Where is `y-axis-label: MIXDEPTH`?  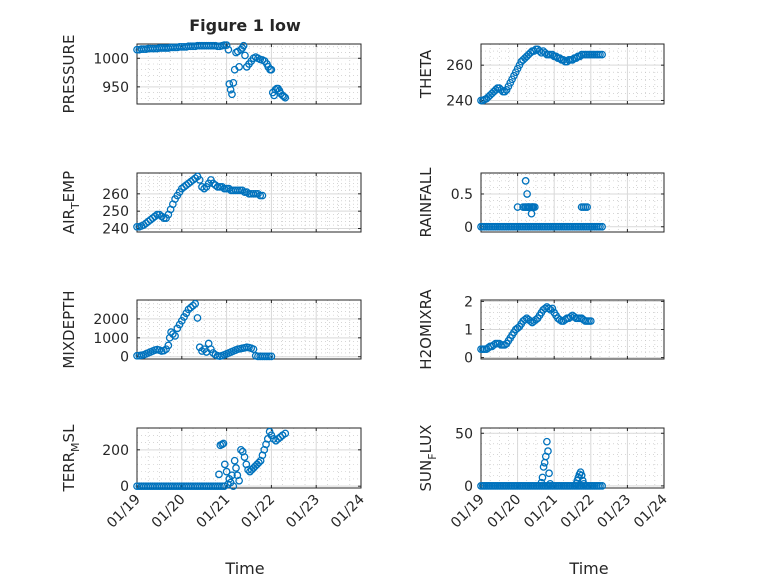 y-axis-label: MIXDEPTH is located at coordinates (69, 329).